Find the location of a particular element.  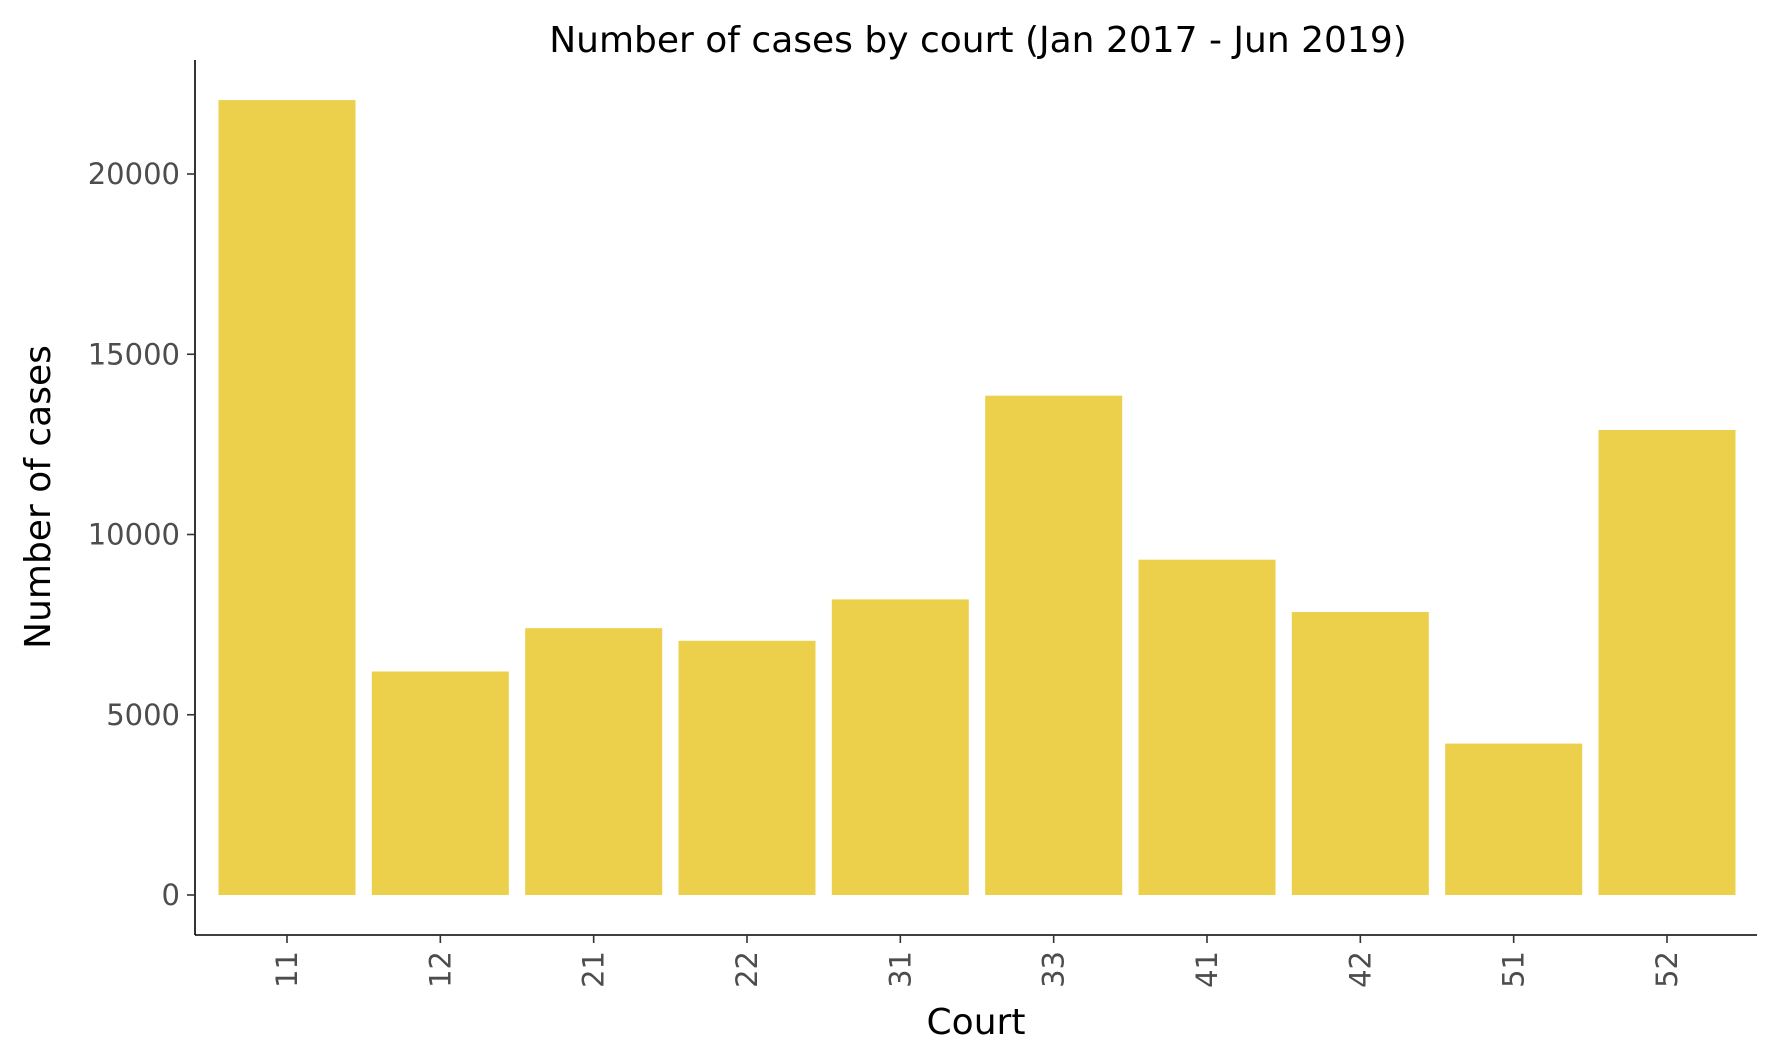

x-axis-title: Court is located at coordinates (976, 1022).